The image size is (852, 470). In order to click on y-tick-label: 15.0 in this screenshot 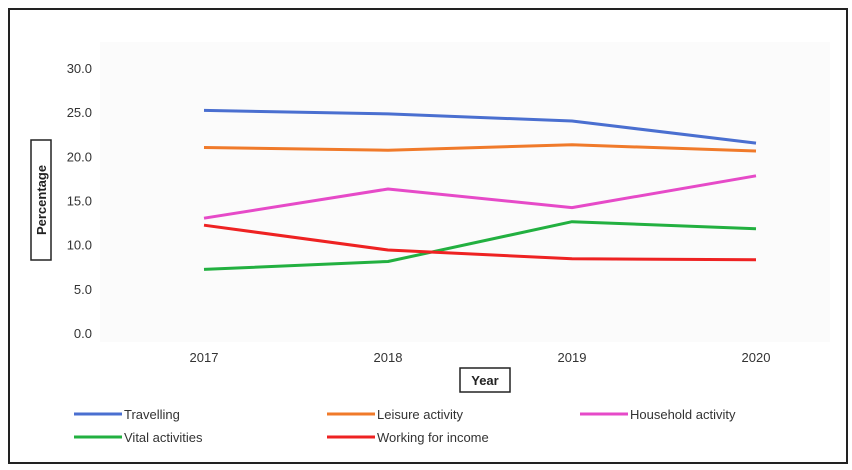, I will do `click(79, 201)`.